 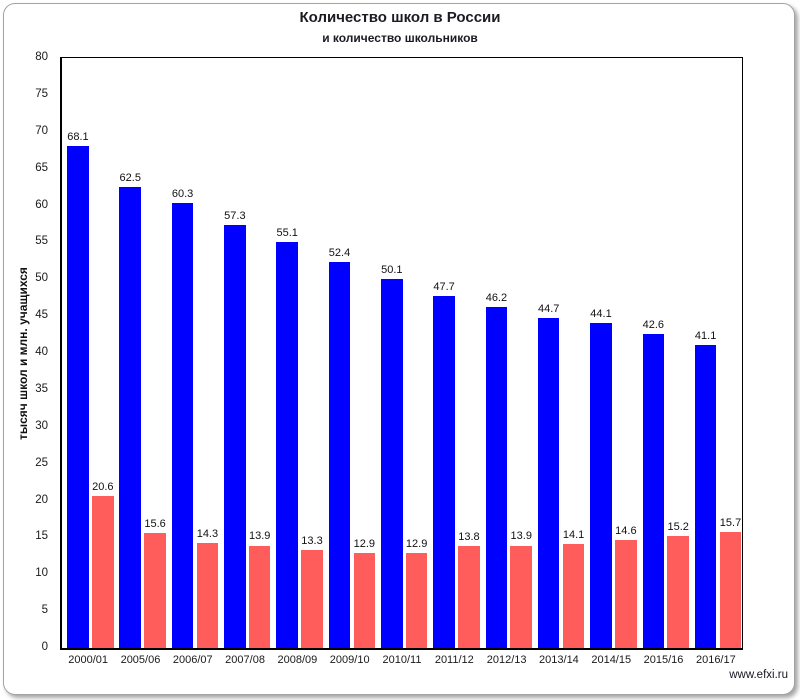 What do you see at coordinates (41, 499) in the screenshot?
I see `y-tick-label: 20` at bounding box center [41, 499].